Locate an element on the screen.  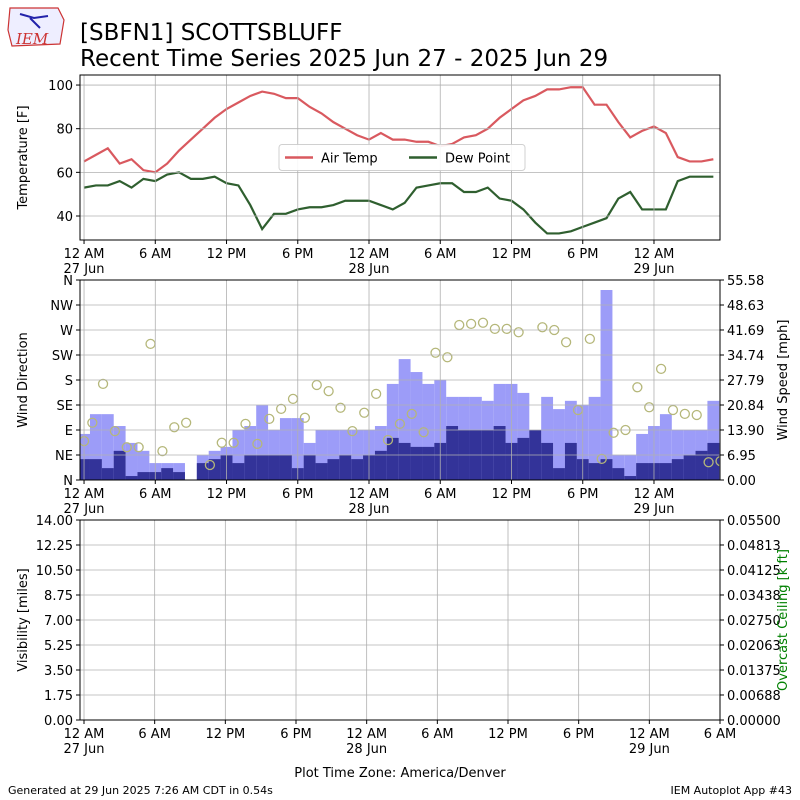
y-tick-label: SE is located at coordinates (65, 406).